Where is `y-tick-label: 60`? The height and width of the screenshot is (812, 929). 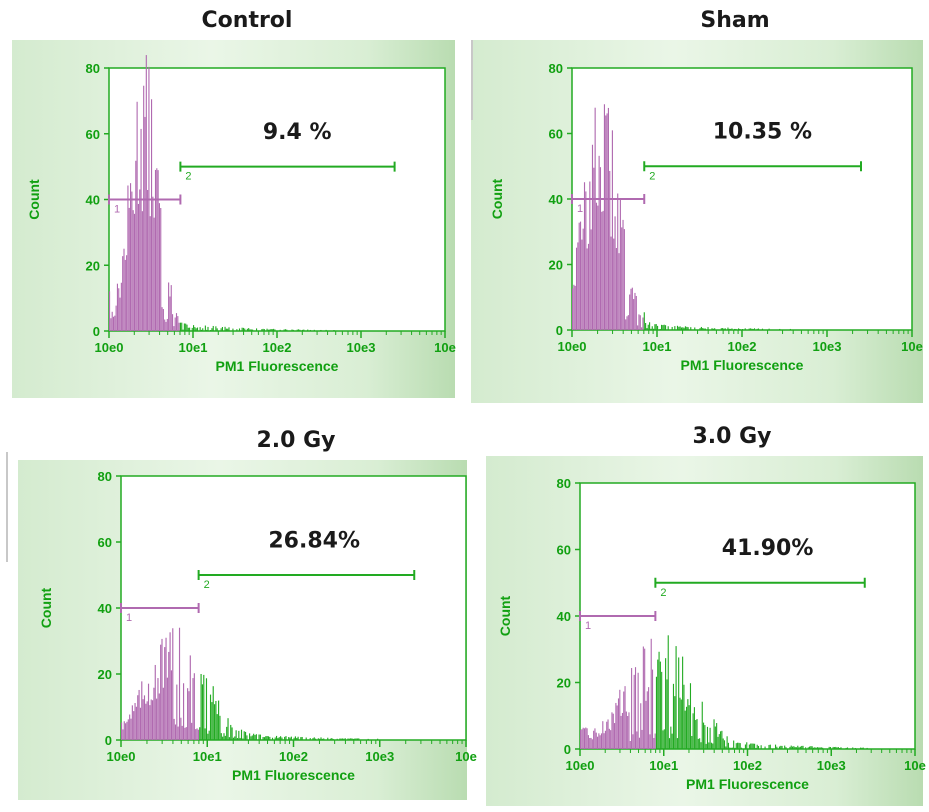 y-tick-label: 60 is located at coordinates (564, 550).